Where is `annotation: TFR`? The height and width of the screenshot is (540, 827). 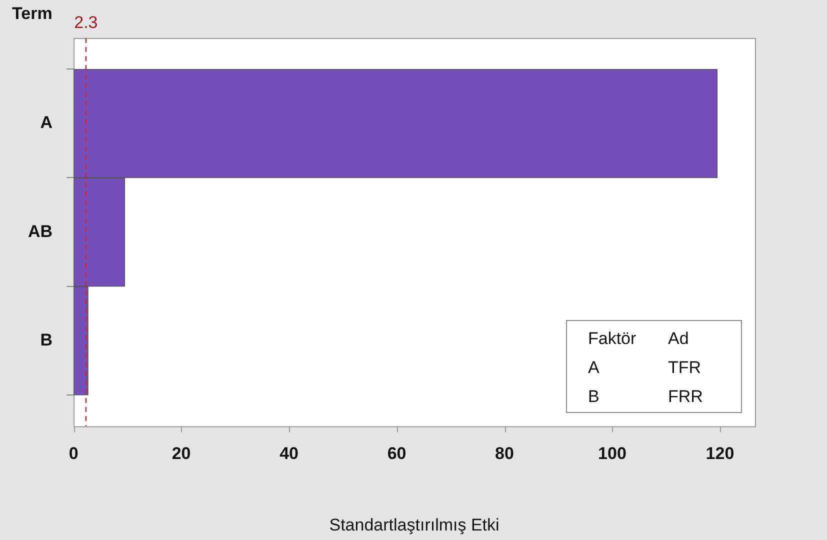 annotation: TFR is located at coordinates (685, 367).